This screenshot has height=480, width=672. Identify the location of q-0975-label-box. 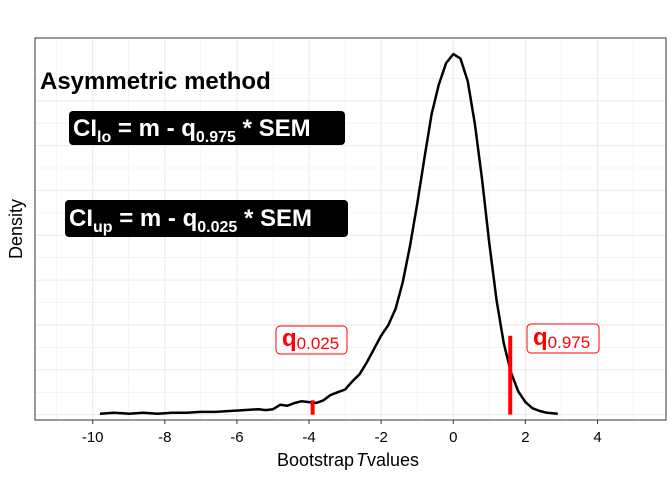
(563, 338).